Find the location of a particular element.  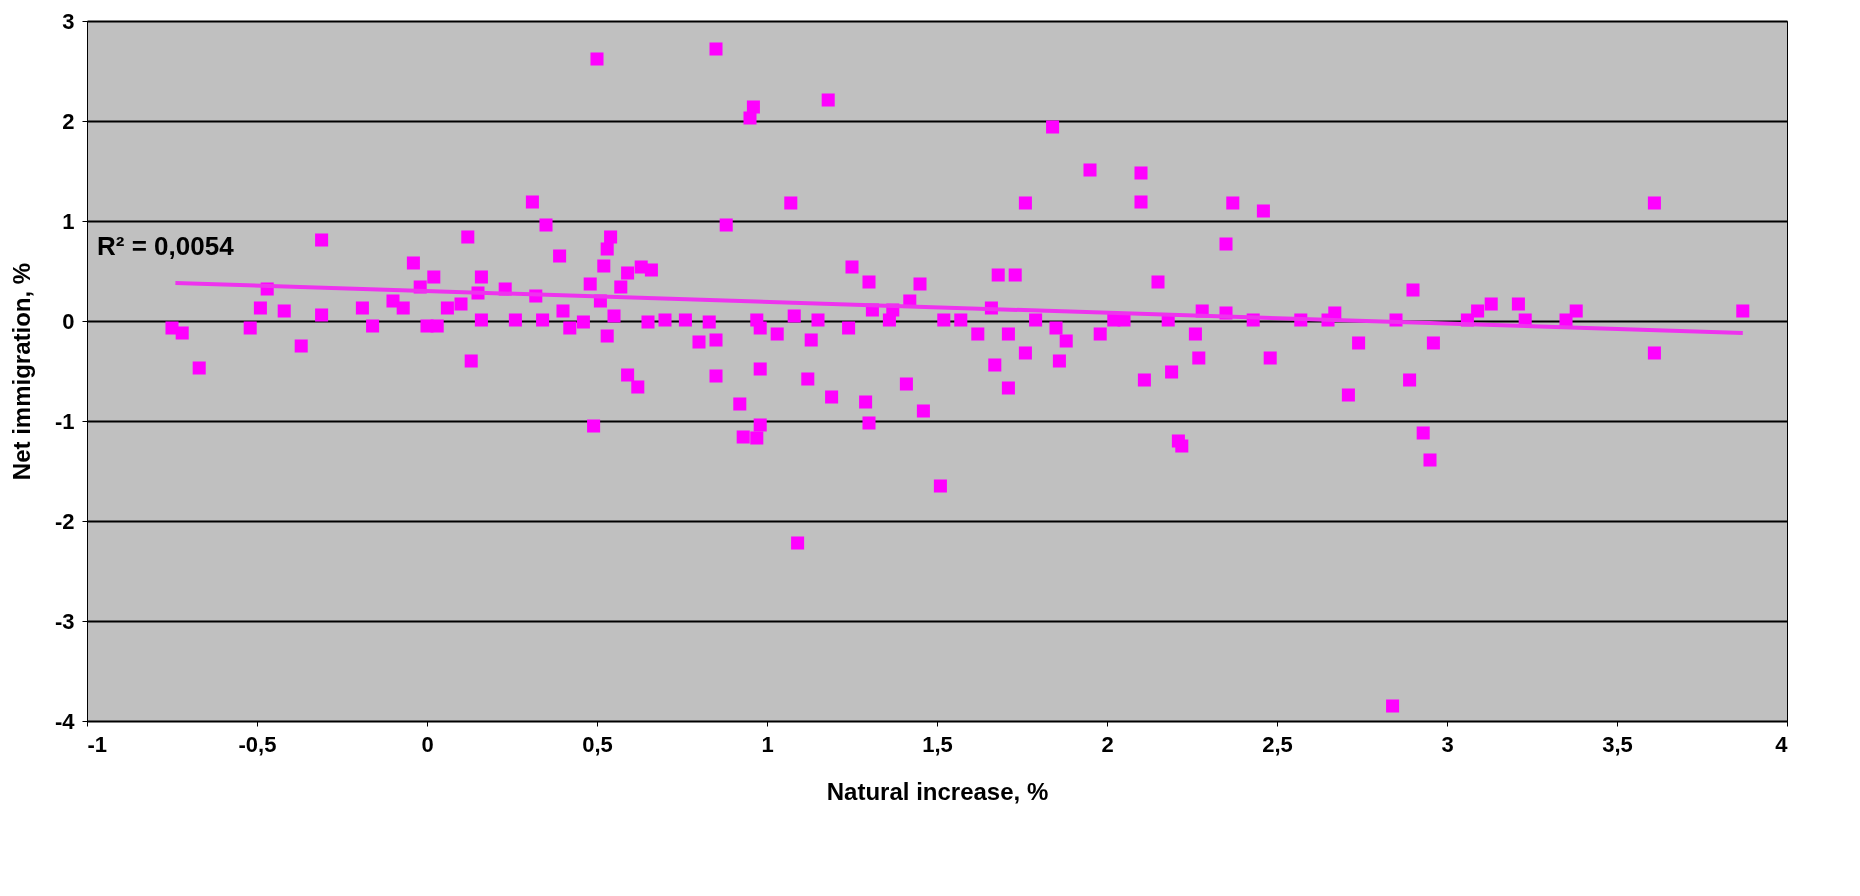

x-tick-label: 1,5 is located at coordinates (937, 744).